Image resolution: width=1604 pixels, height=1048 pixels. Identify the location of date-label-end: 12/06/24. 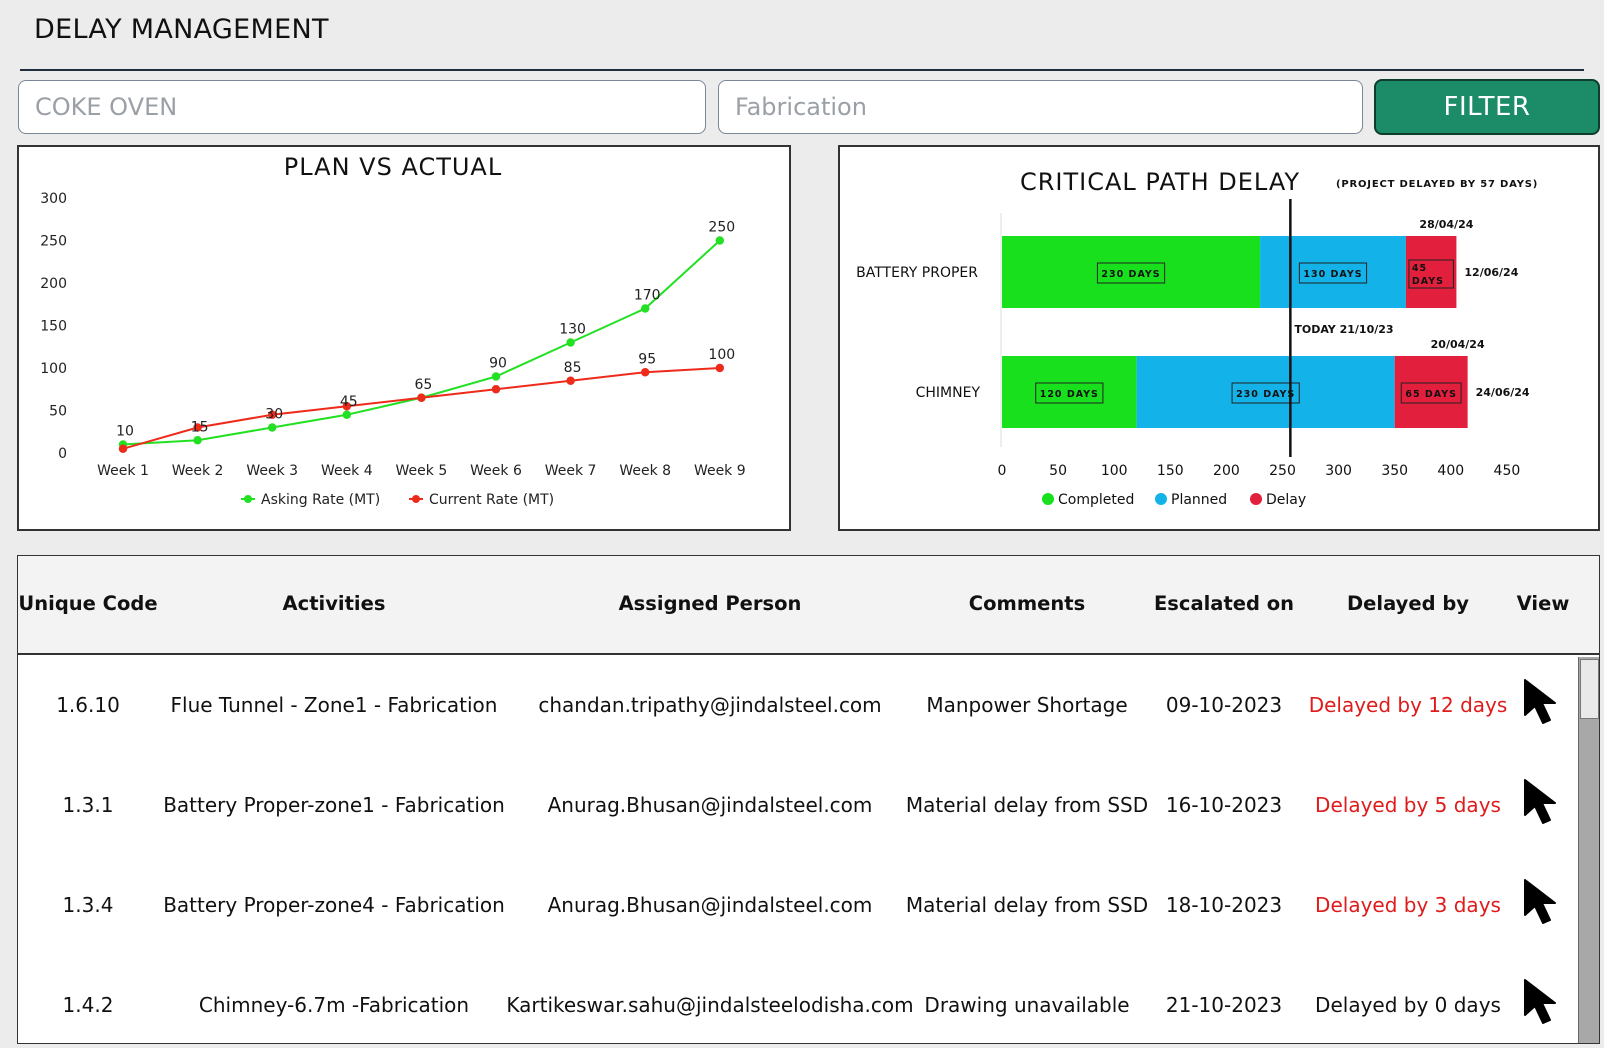
(1491, 272).